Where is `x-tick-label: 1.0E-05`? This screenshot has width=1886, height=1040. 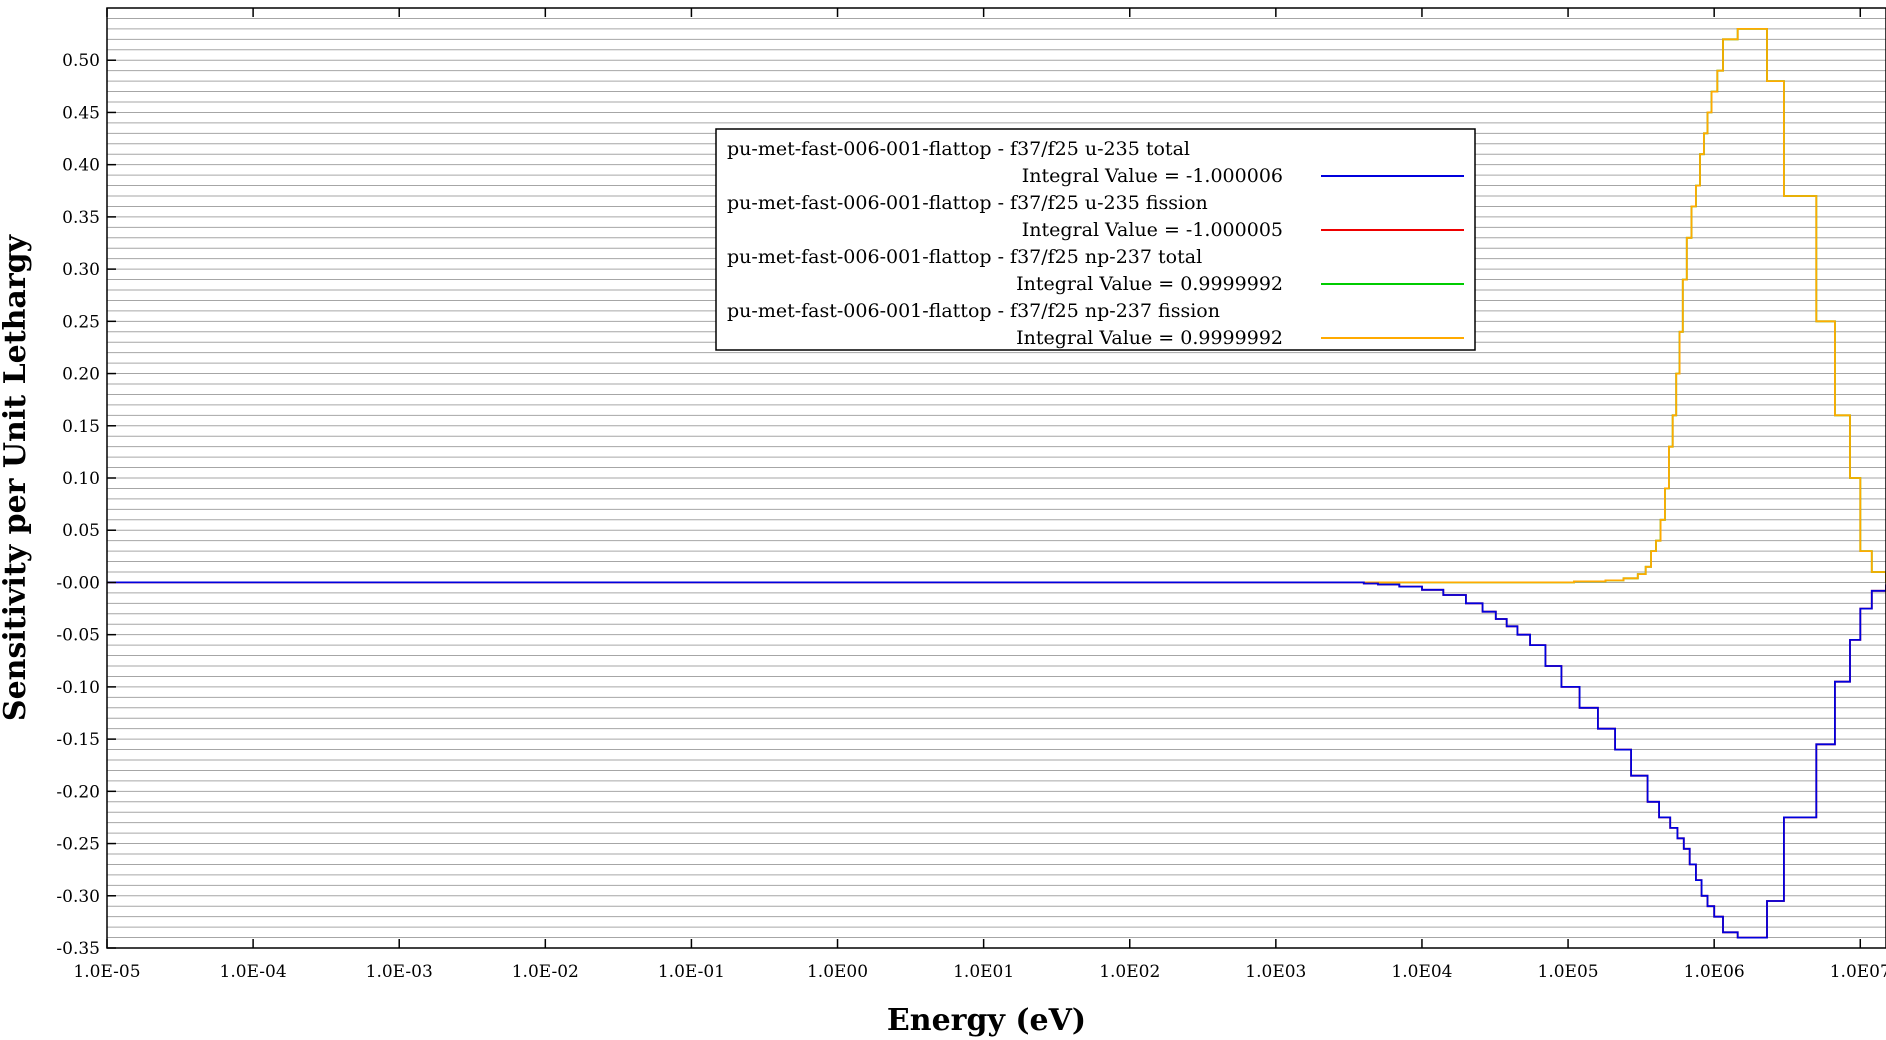
x-tick-label: 1.0E-05 is located at coordinates (106, 972).